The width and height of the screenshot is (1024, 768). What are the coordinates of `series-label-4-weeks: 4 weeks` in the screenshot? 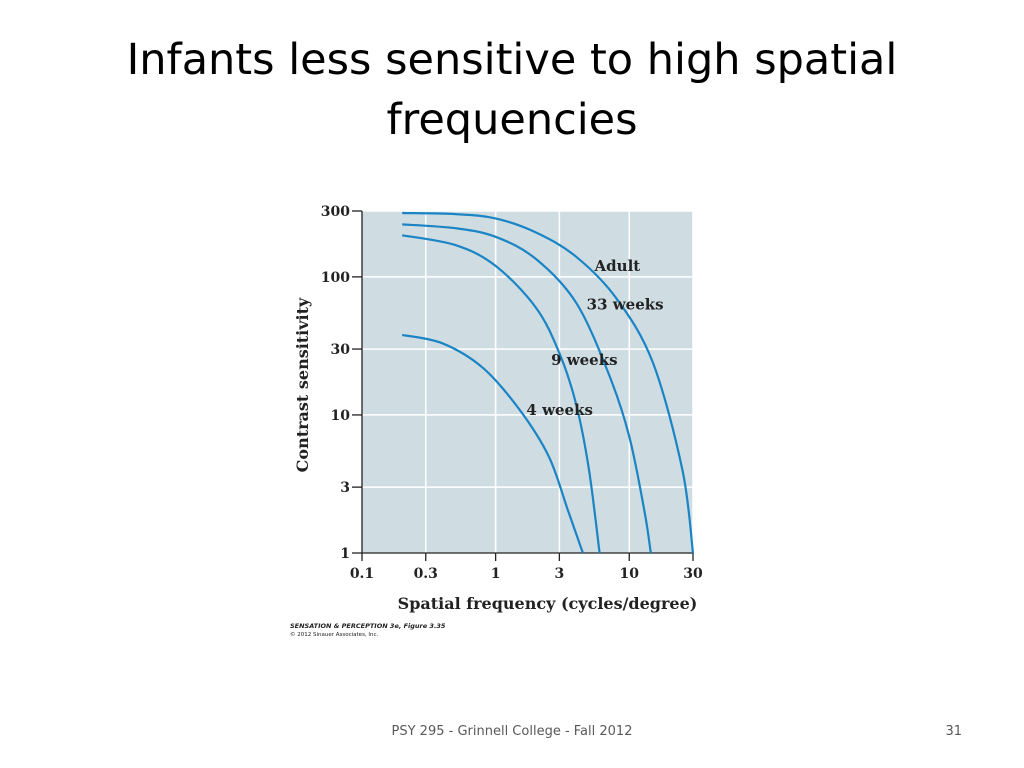 It's located at (559, 410).